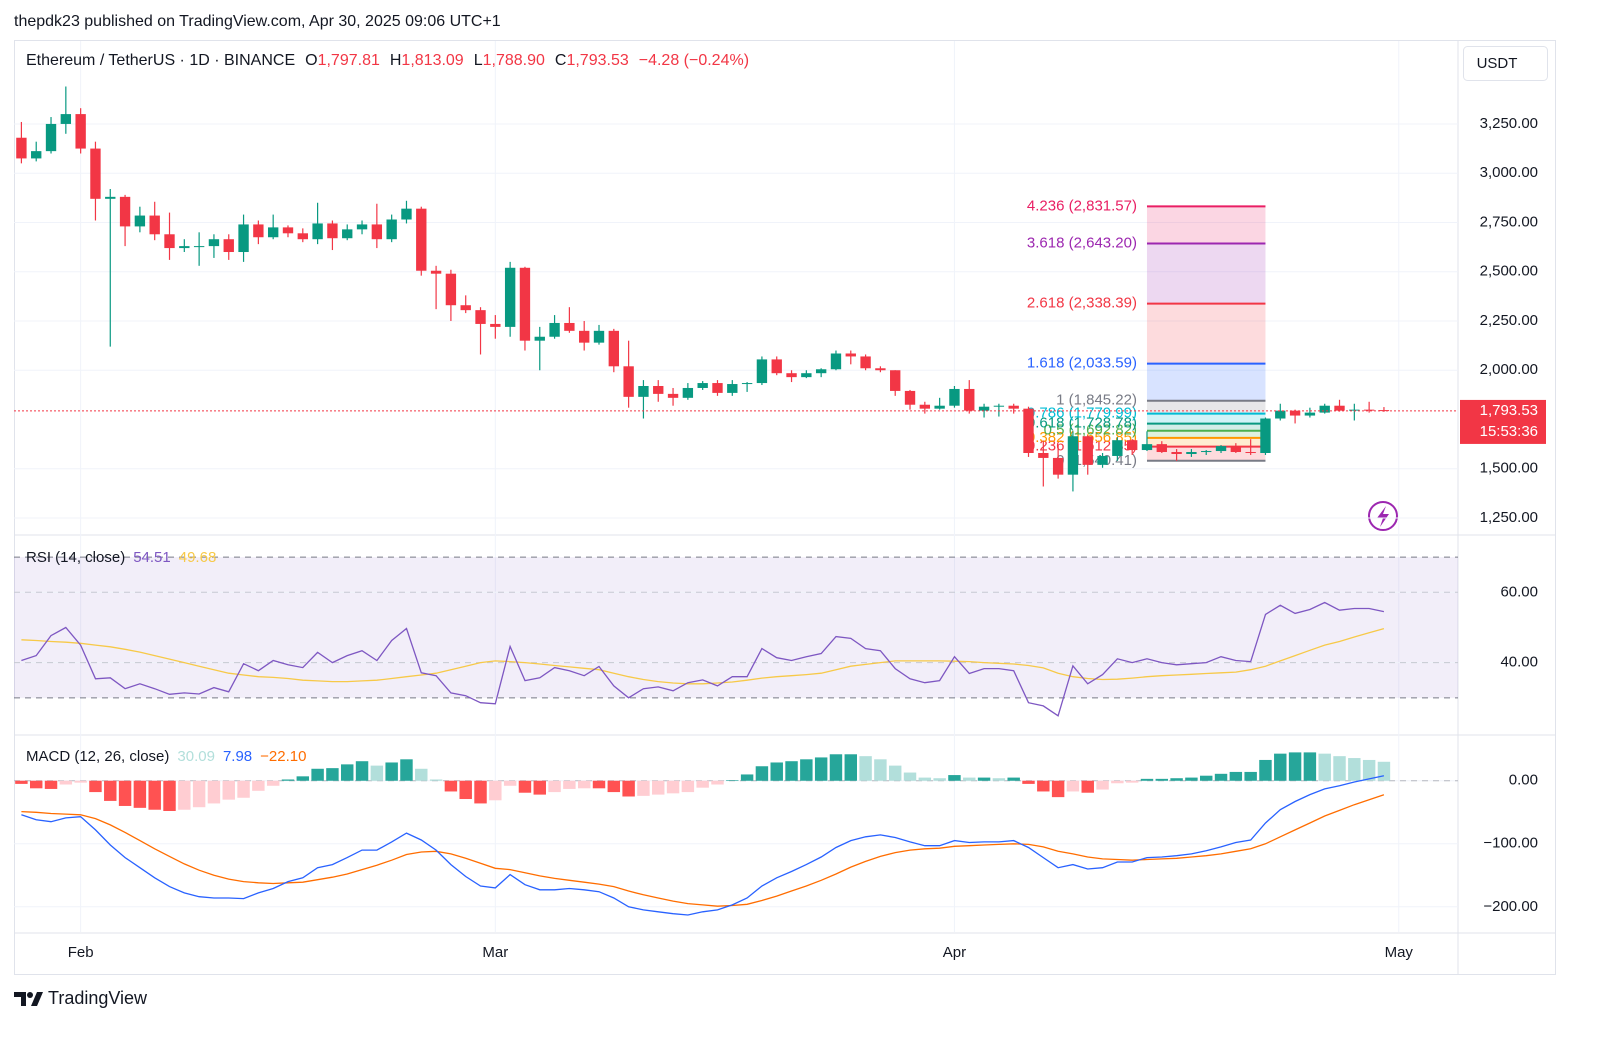  I want to click on y-tick-label: 2,250.00, so click(1509, 320).